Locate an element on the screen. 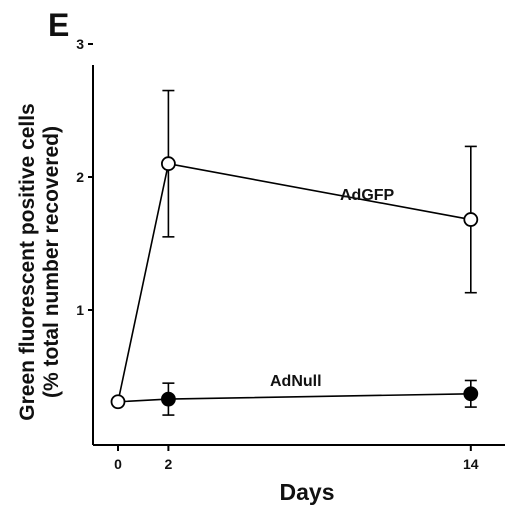 Image resolution: width=520 pixels, height=506 pixels. adgfp-series-label: AdGFP is located at coordinates (367, 195).